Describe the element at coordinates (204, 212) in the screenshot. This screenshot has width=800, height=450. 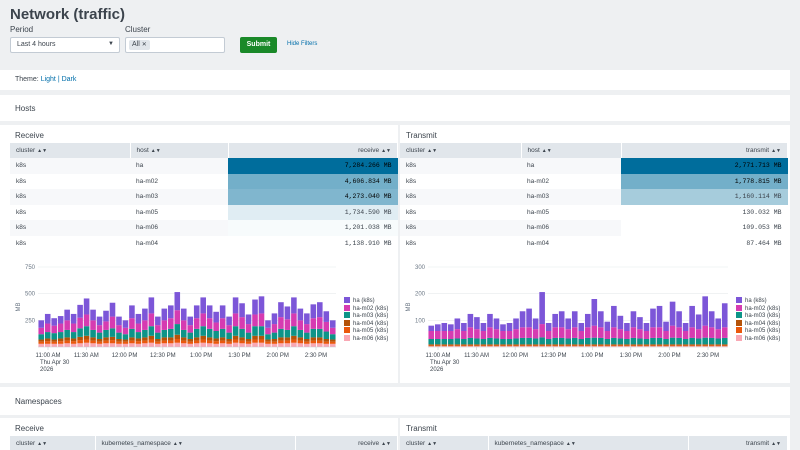
I see `table-row: k8s ha-m05 1,734.590 MB` at that location.